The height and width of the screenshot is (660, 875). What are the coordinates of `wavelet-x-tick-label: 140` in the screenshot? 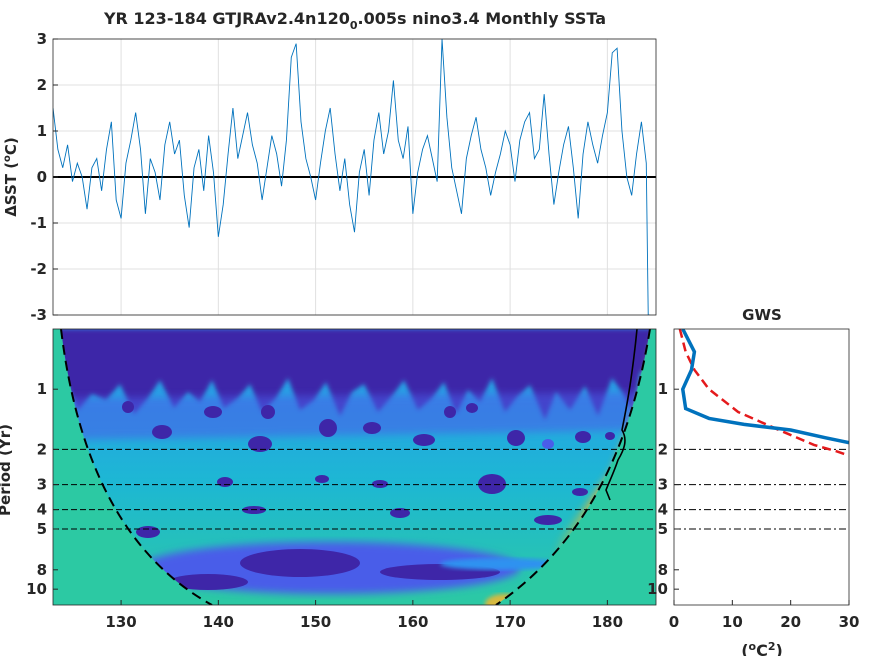 It's located at (218, 622).